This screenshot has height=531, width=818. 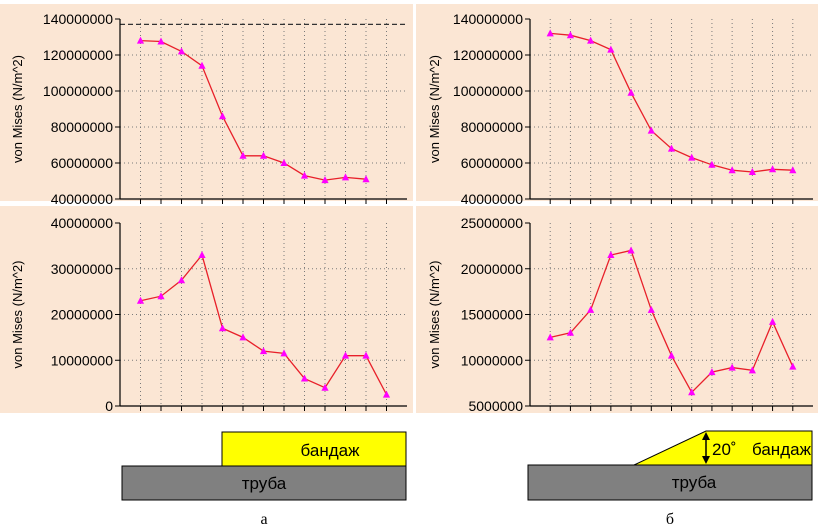 What do you see at coordinates (263, 519) in the screenshot?
I see `caption-a: а` at bounding box center [263, 519].